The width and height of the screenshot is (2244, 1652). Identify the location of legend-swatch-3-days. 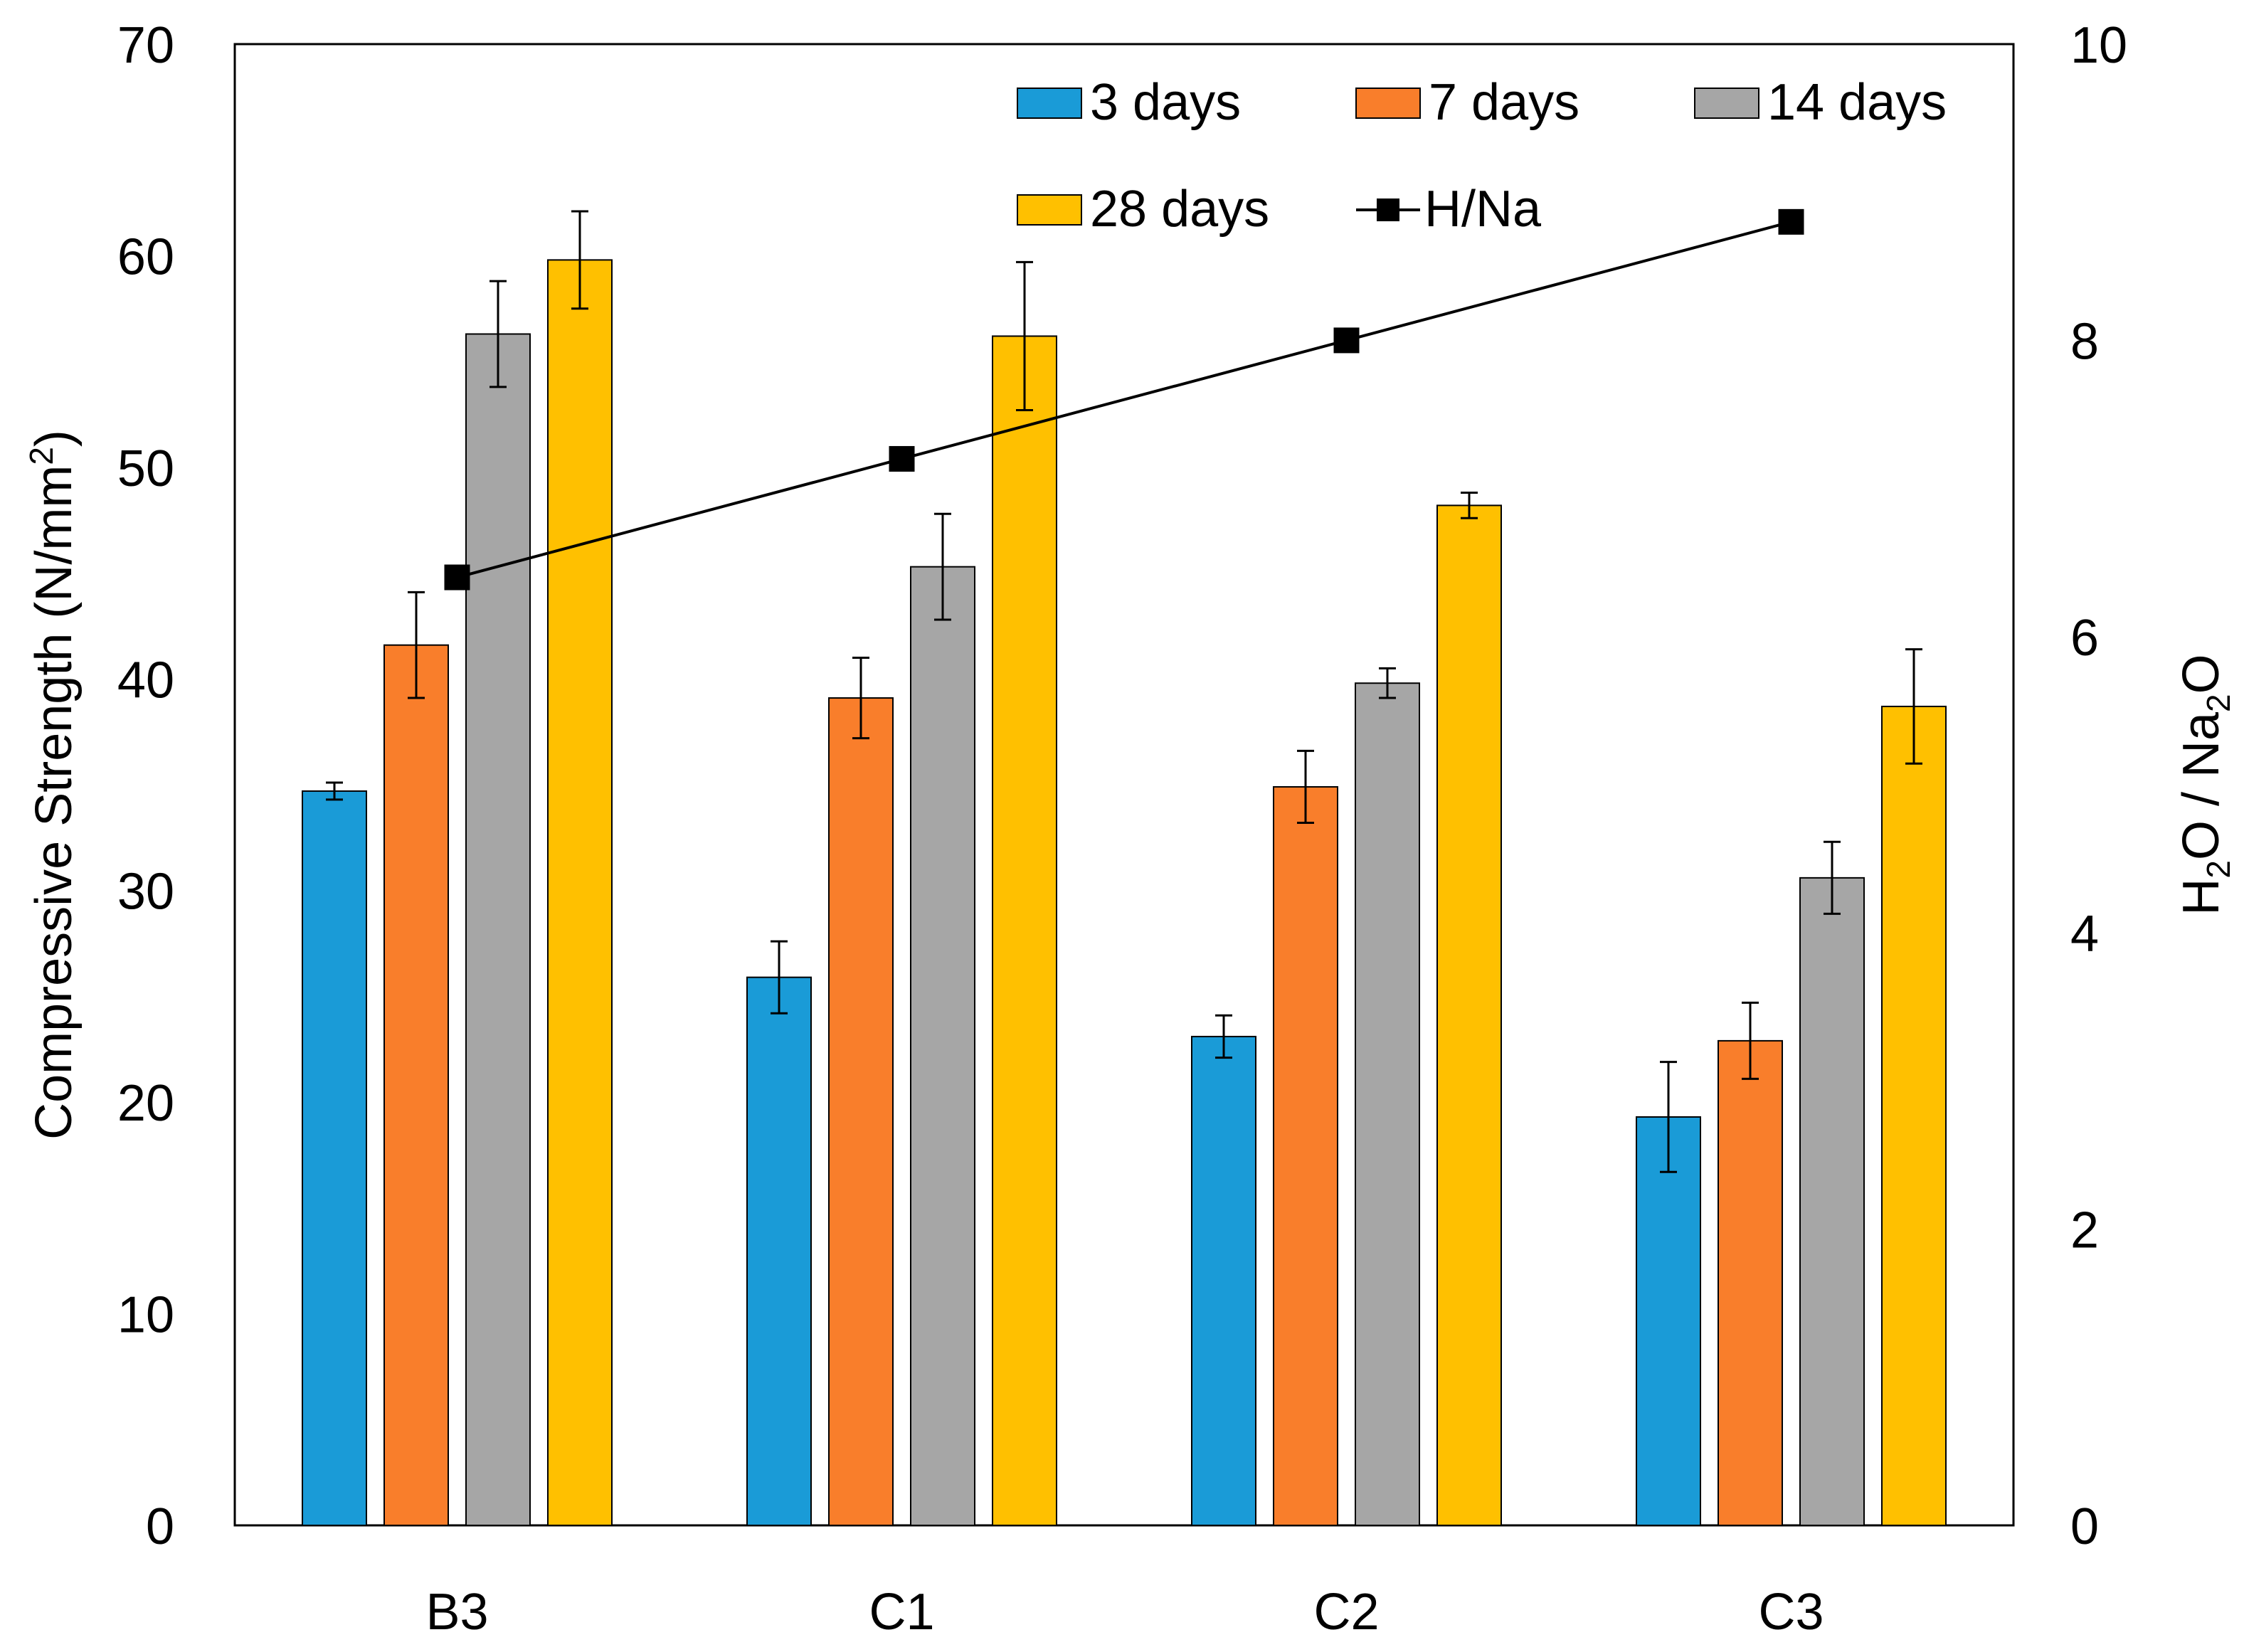
(1049, 103).